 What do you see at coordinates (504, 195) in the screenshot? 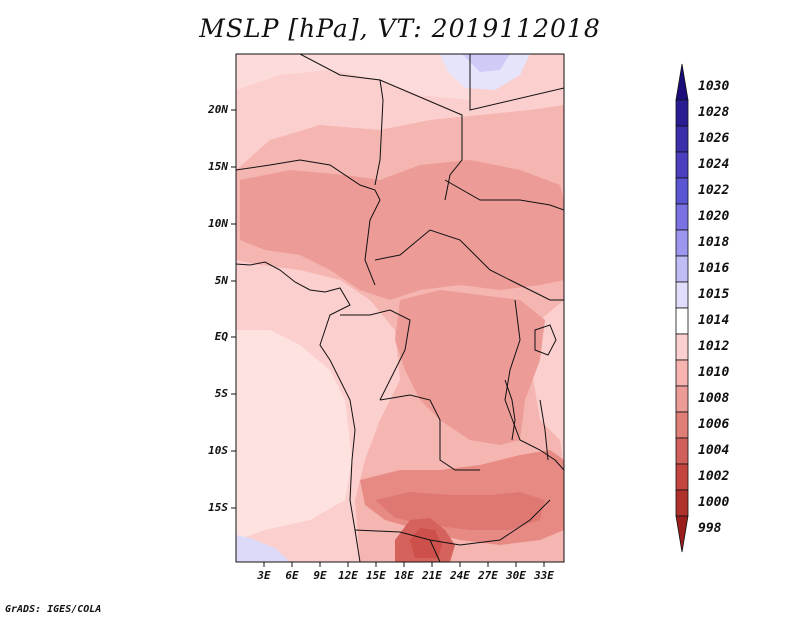
I see `border-chad-sudan` at bounding box center [504, 195].